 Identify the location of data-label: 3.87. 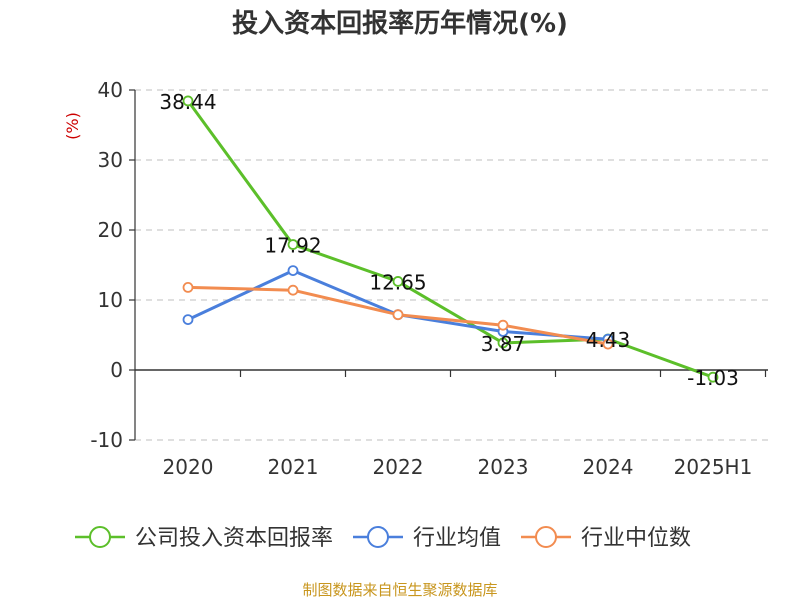
(503, 344).